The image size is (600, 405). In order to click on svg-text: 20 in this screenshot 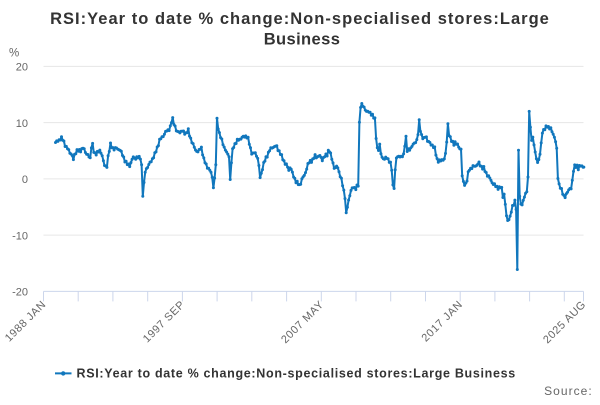, I will do `click(22, 68)`.